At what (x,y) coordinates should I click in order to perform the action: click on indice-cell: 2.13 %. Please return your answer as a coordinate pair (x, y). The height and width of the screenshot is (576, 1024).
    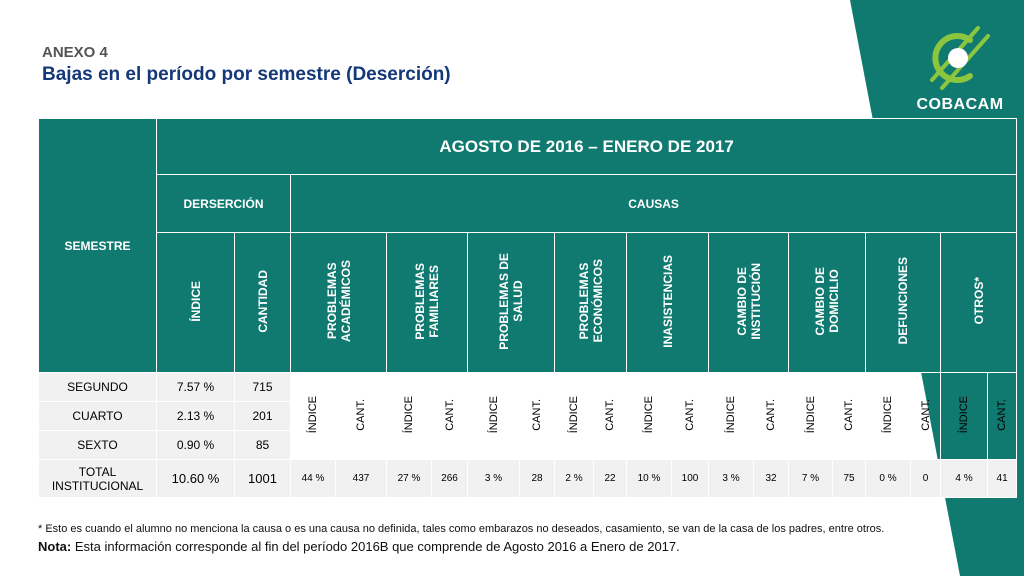
    Looking at the image, I should click on (195, 416).